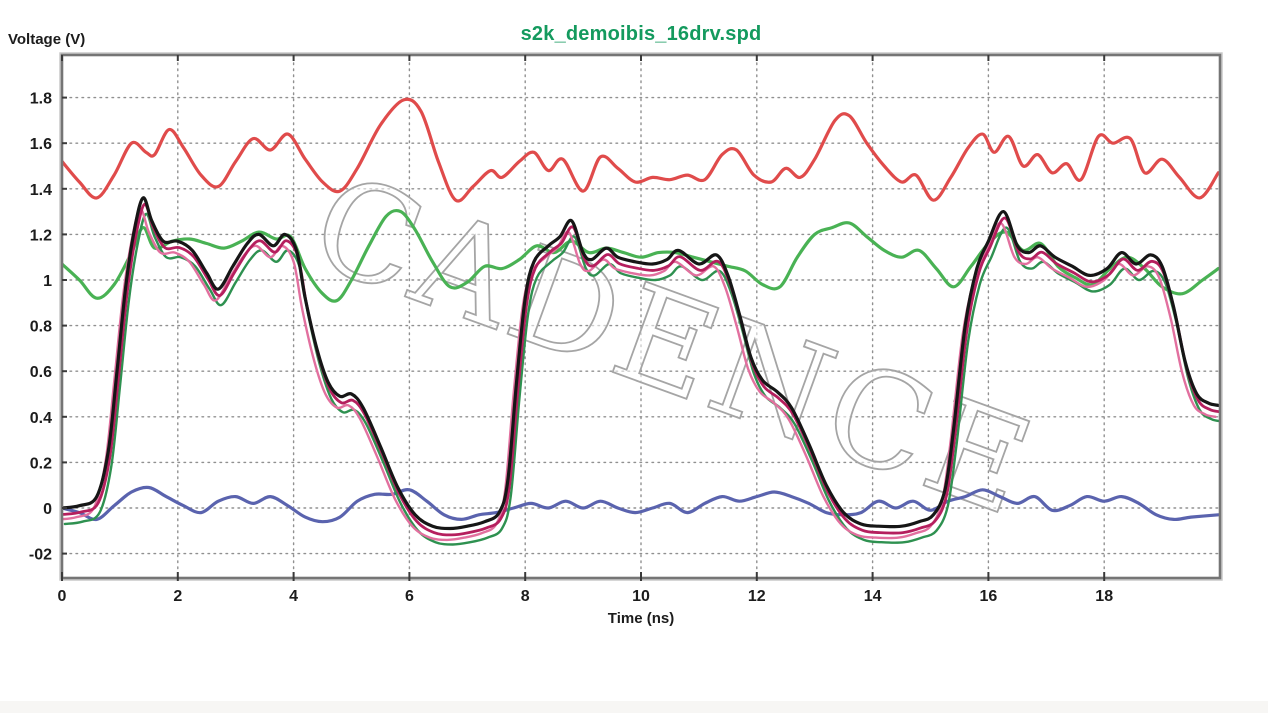 The height and width of the screenshot is (713, 1268). I want to click on chart-title: s2k_demoibis_16drv.spd, so click(641, 34).